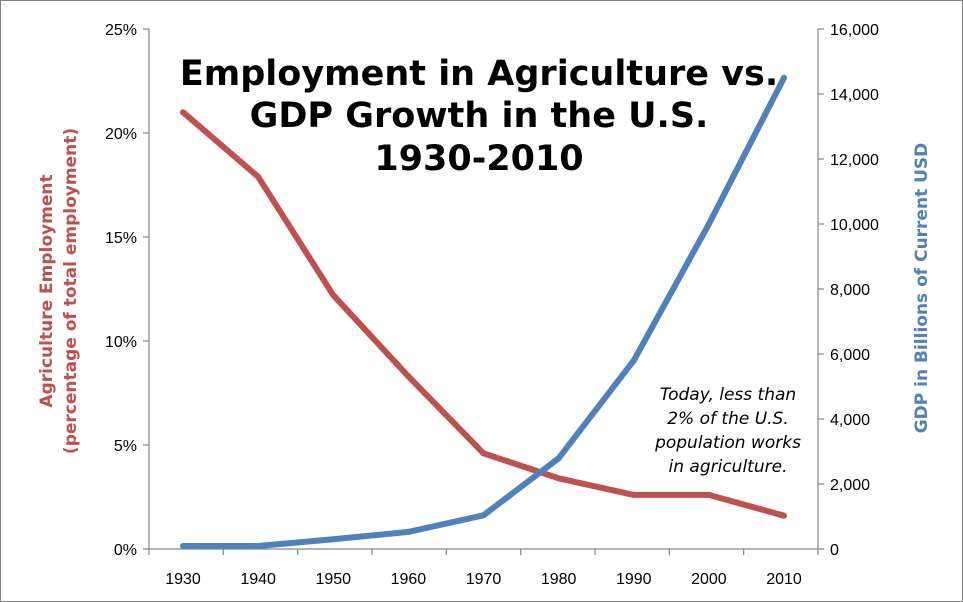 The width and height of the screenshot is (963, 602). What do you see at coordinates (479, 74) in the screenshot?
I see `chart-title-line-1: Employment in Agriculture vs.` at bounding box center [479, 74].